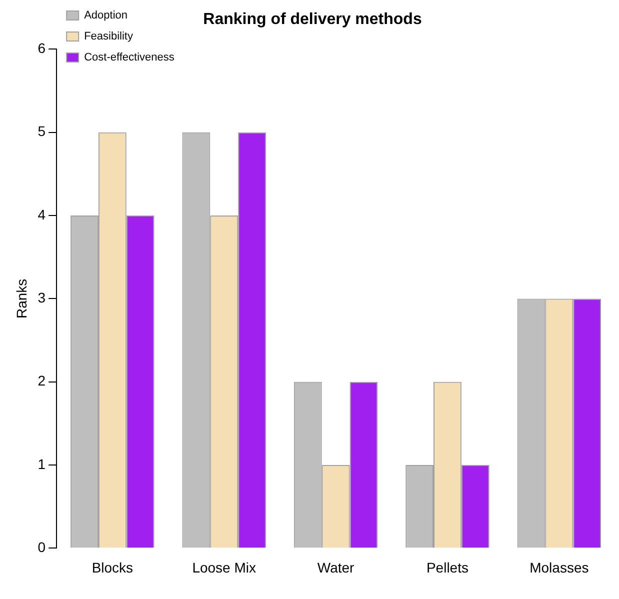  I want to click on y-tick-label: 1, so click(42, 464).